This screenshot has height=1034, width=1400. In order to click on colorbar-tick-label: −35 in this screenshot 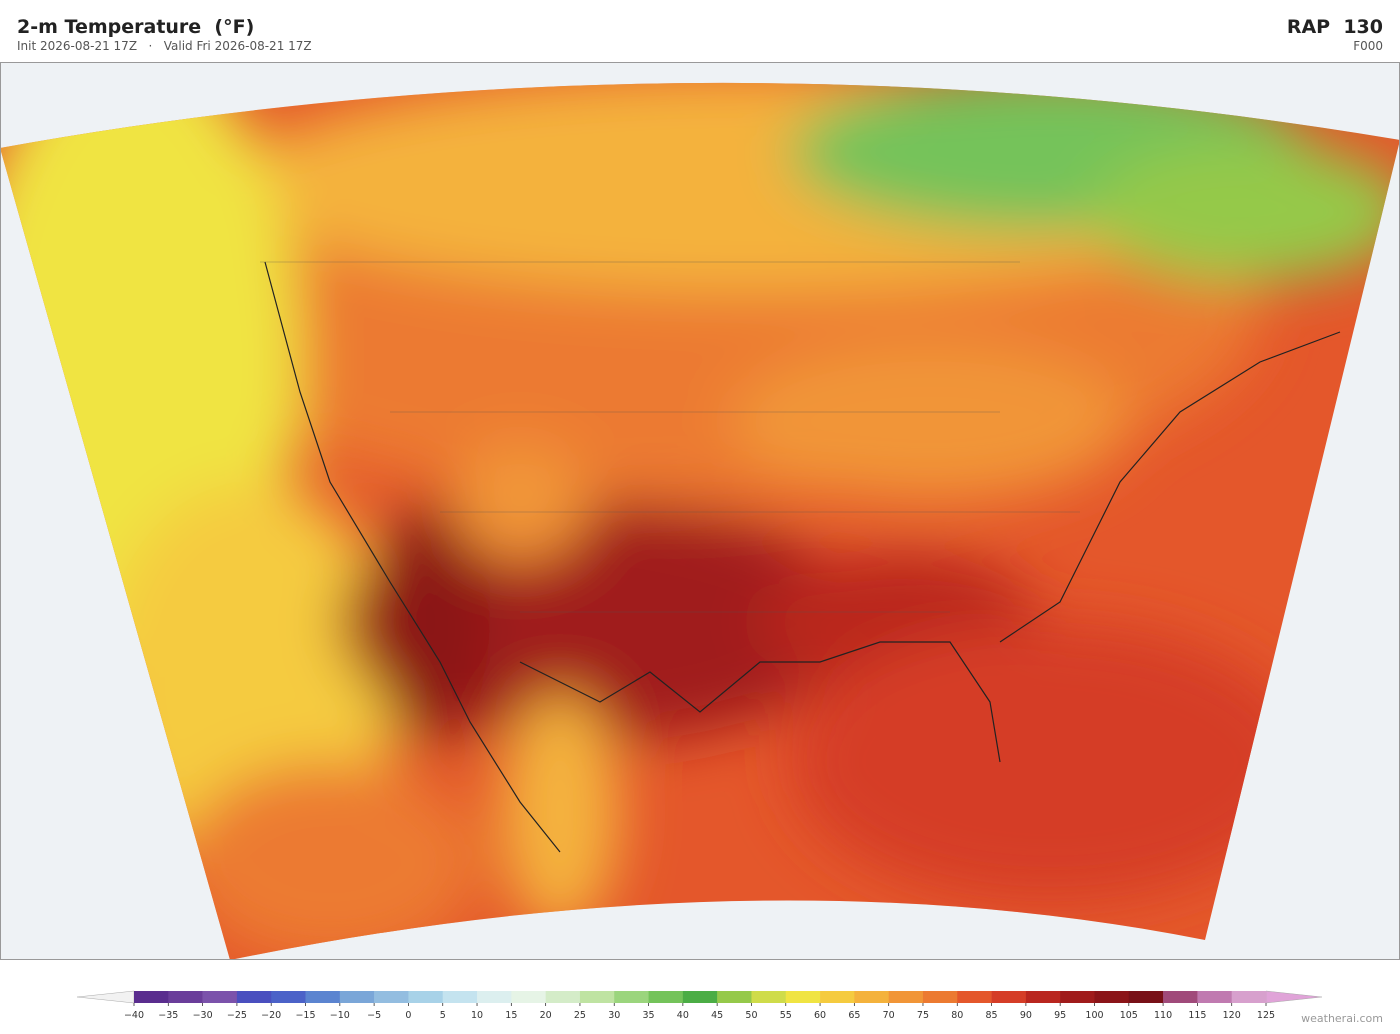, I will do `click(168, 1015)`.